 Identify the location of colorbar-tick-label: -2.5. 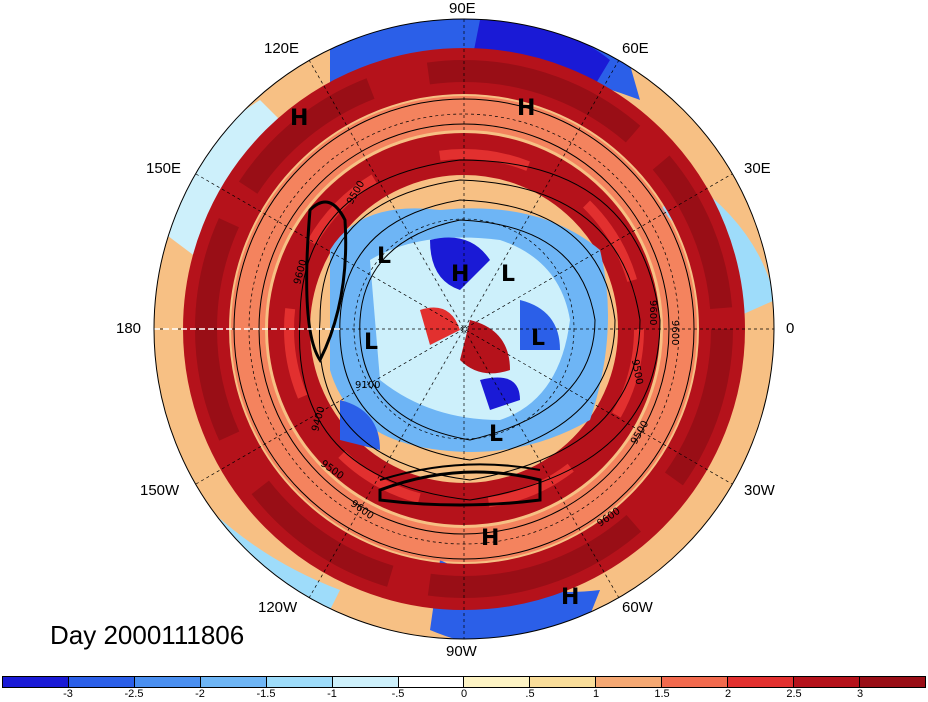
(134, 694).